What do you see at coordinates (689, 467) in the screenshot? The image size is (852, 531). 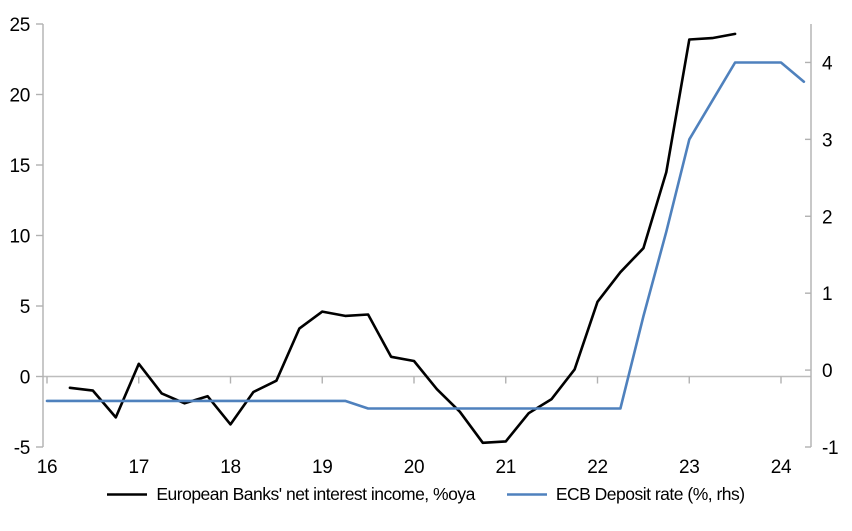 I see `x-axis-tick-label: 23` at bounding box center [689, 467].